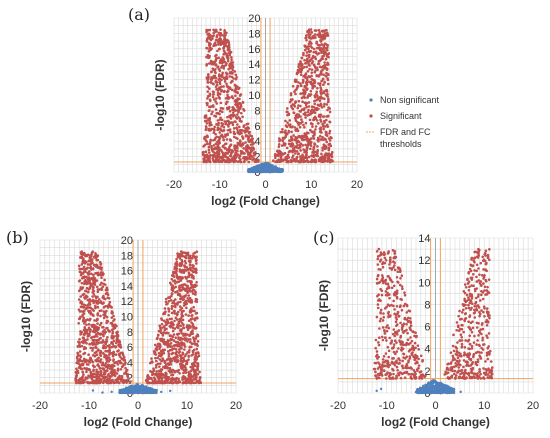 The height and width of the screenshot is (438, 550). What do you see at coordinates (130, 379) in the screenshot?
I see `y-tick-label: 2` at bounding box center [130, 379].